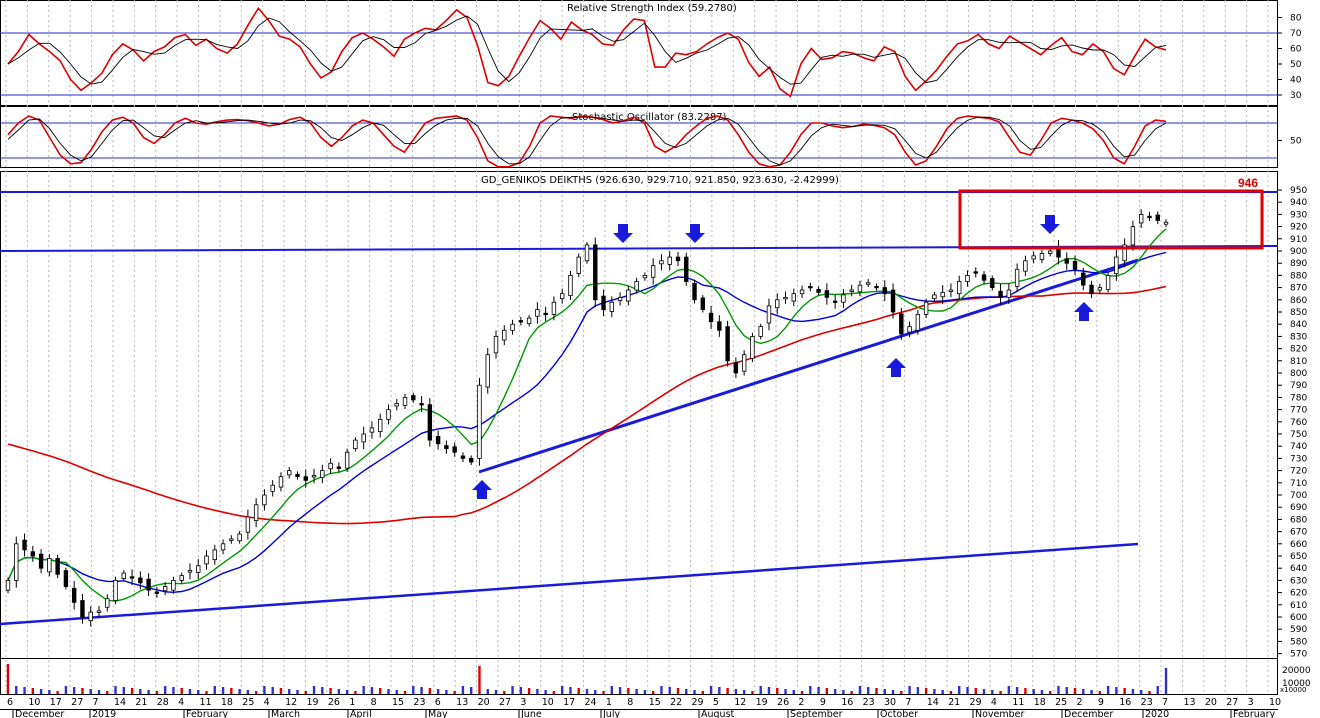  Describe the element at coordinates (1298, 557) in the screenshot. I see `price-tick-label: 650` at that location.